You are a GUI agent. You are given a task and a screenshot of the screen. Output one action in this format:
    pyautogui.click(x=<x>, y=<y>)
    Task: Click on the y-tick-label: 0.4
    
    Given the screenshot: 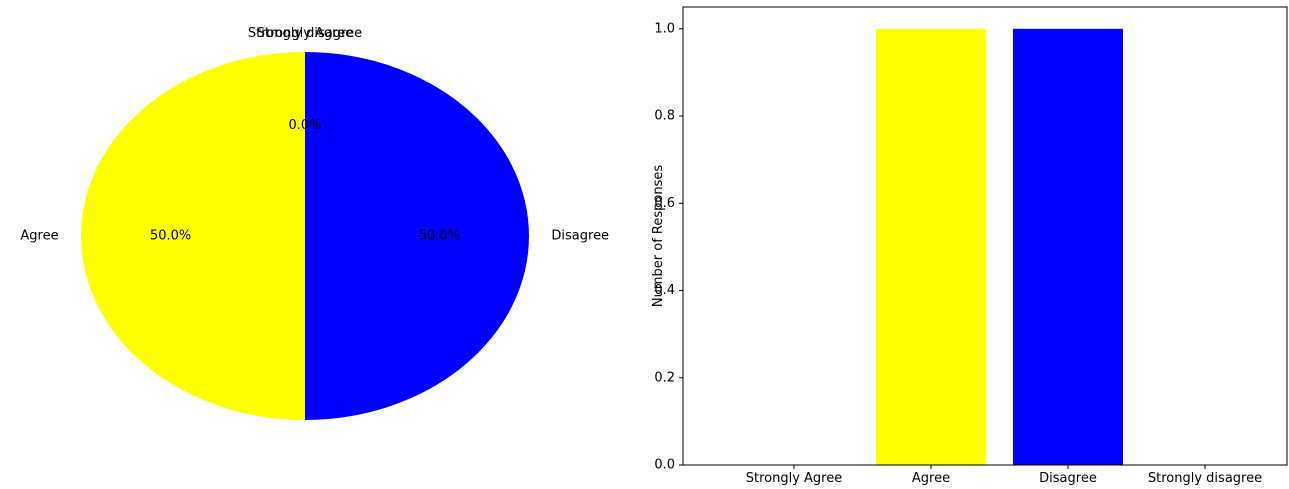 What is the action you would take?
    pyautogui.click(x=664, y=290)
    